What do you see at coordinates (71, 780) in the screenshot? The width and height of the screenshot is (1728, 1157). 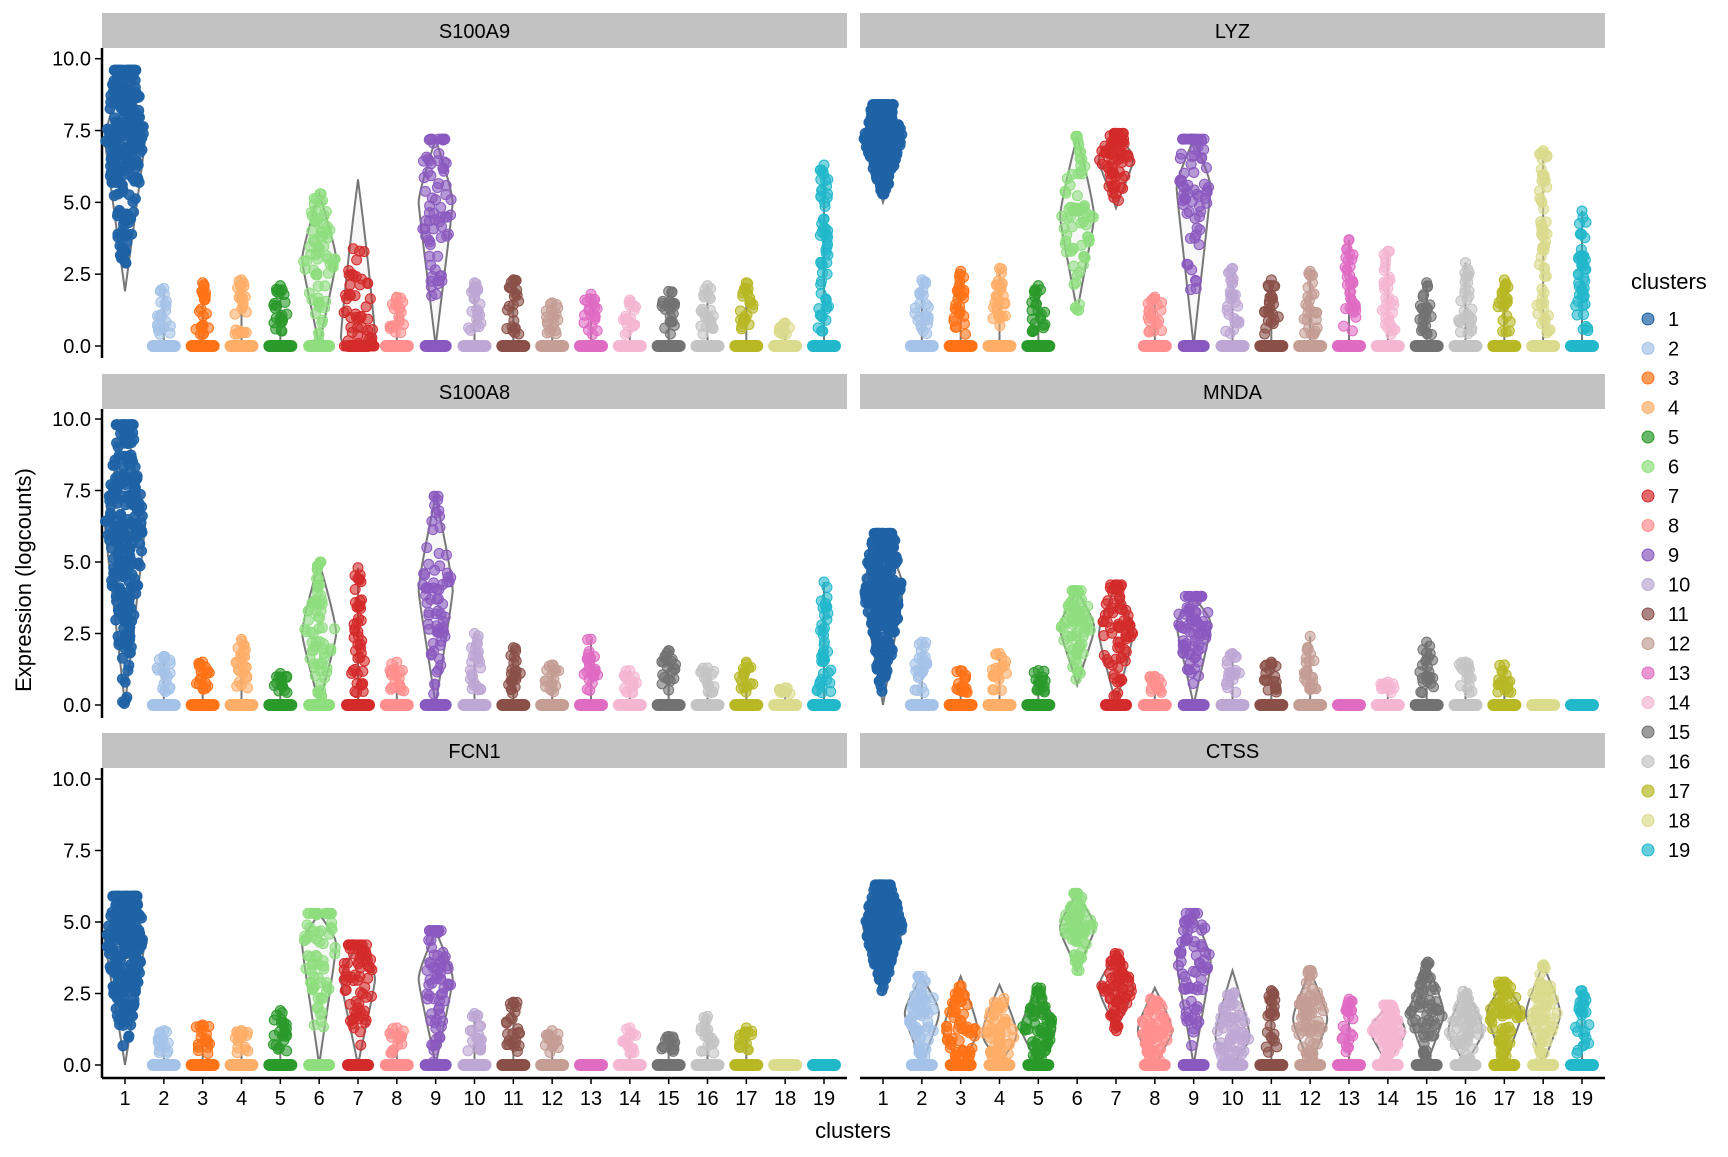 I see `y-tick-label: 10.0` at bounding box center [71, 780].